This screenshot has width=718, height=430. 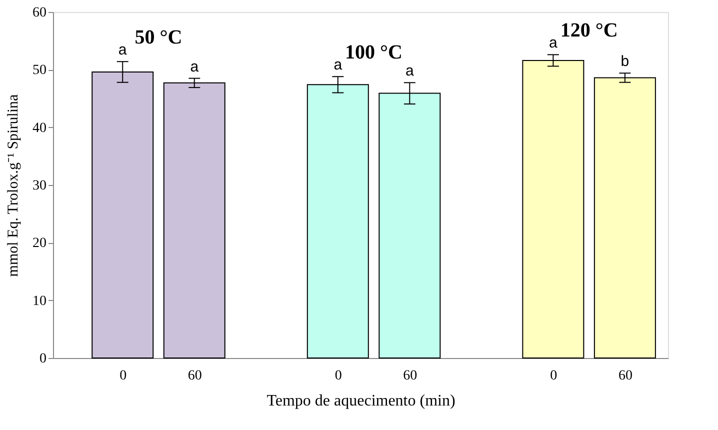 What do you see at coordinates (374, 53) in the screenshot?
I see `annotation: 100 °C` at bounding box center [374, 53].